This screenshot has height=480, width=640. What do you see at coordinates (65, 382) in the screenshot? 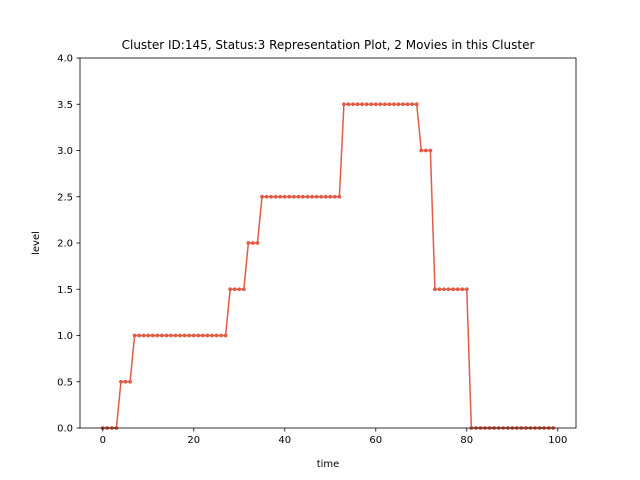
I see `y-tick-label: 0.5` at bounding box center [65, 382].